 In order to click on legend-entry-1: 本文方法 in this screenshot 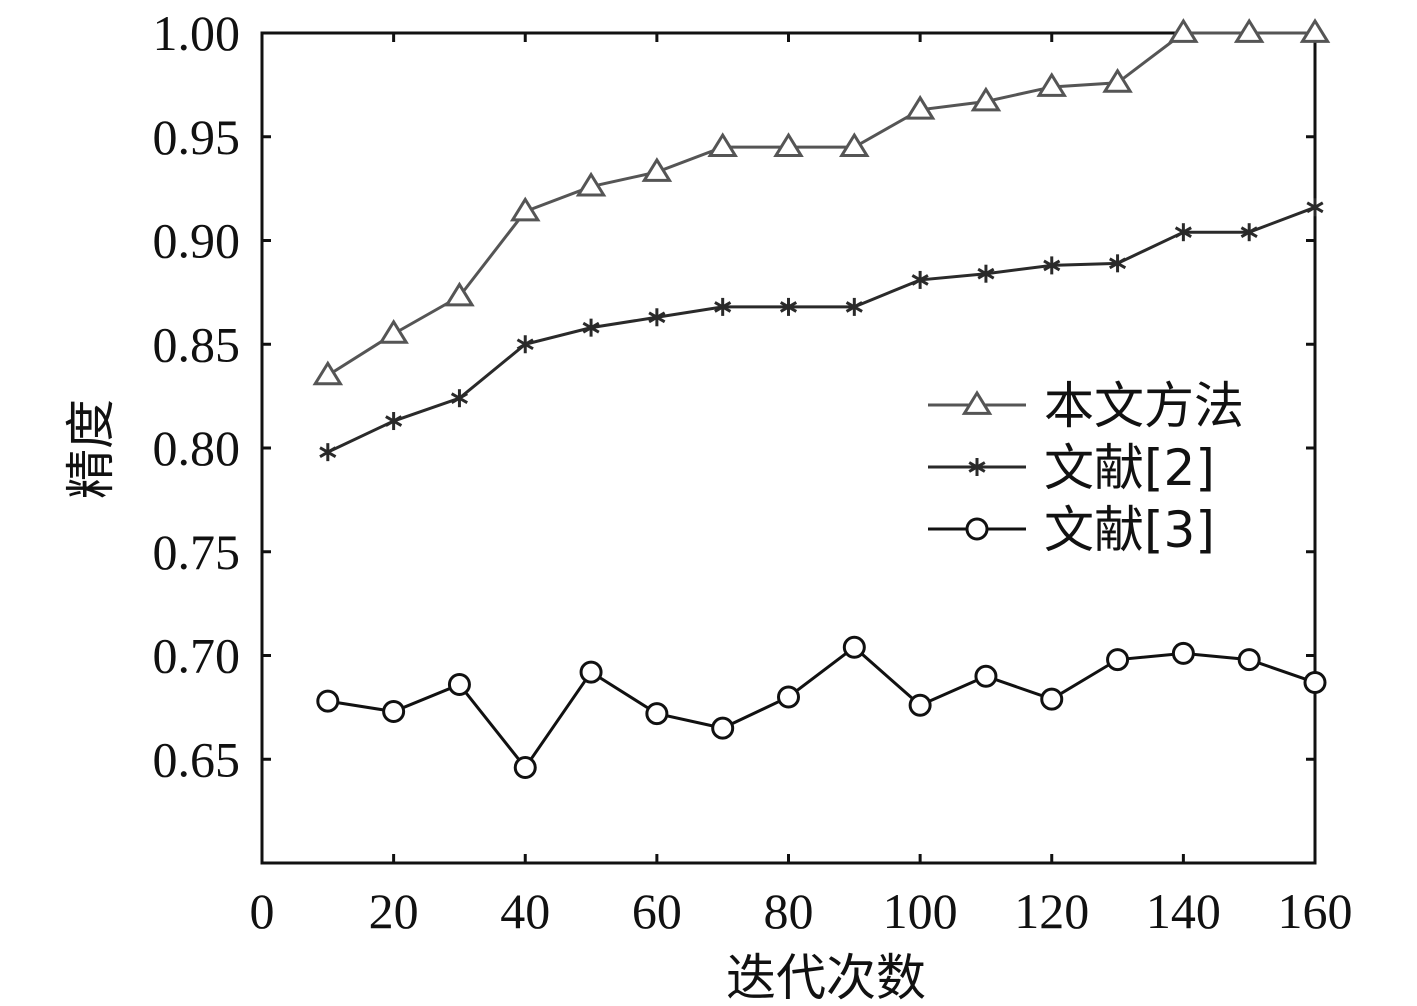, I will do `click(1086, 406)`.